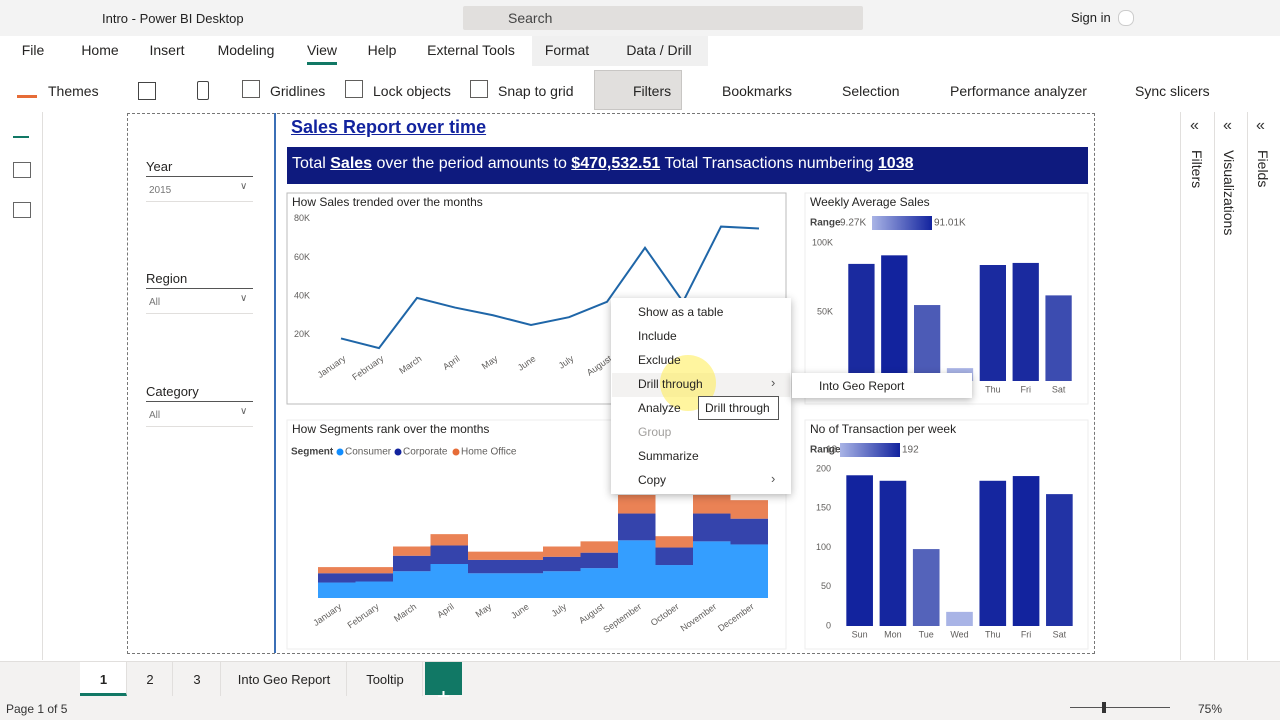 The height and width of the screenshot is (720, 1280). Describe the element at coordinates (659, 360) in the screenshot. I see `menu-item: Exclude` at that location.